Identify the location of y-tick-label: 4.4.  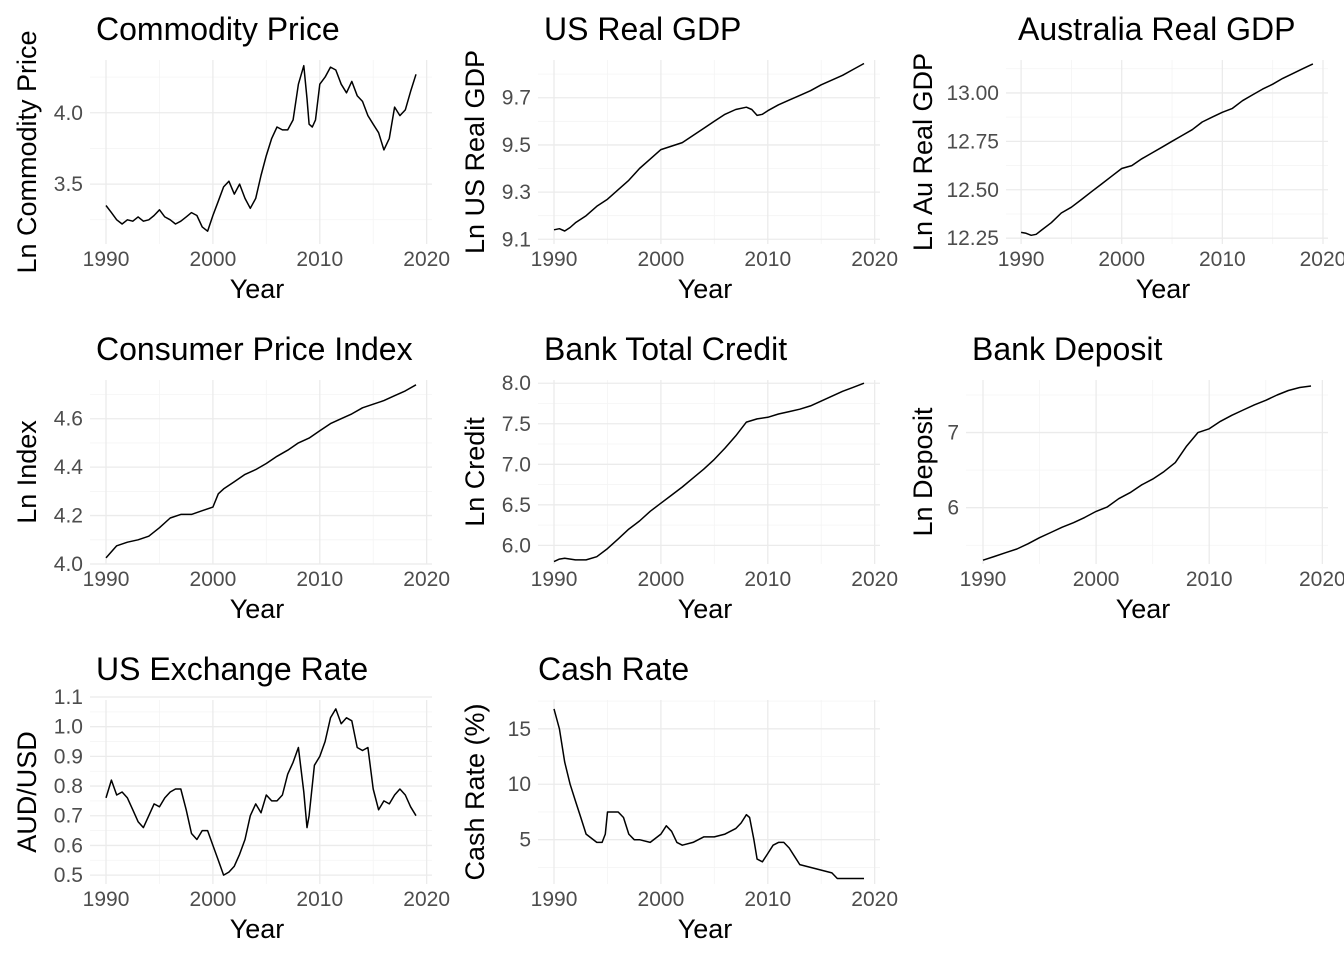
(69, 467).